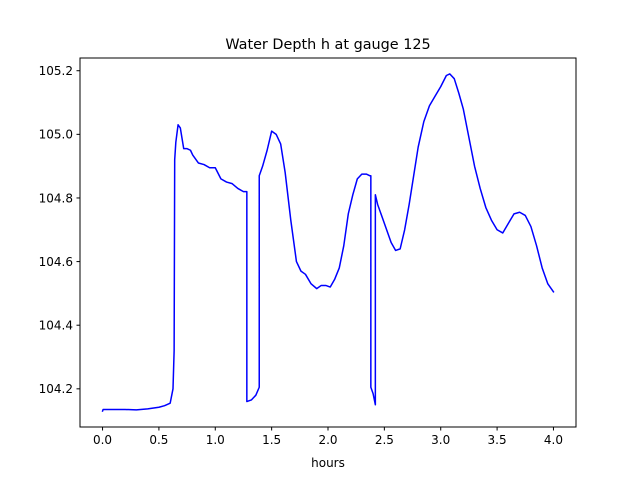  I want to click on x-tick-label: 3.0, so click(440, 440).